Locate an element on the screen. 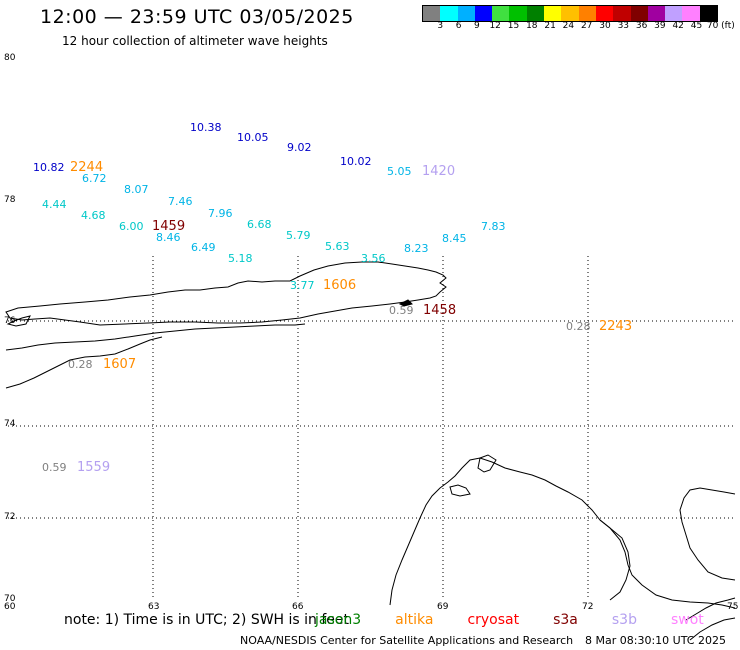 This screenshot has height=650, width=740. swh-value: 7.46 is located at coordinates (180, 201).